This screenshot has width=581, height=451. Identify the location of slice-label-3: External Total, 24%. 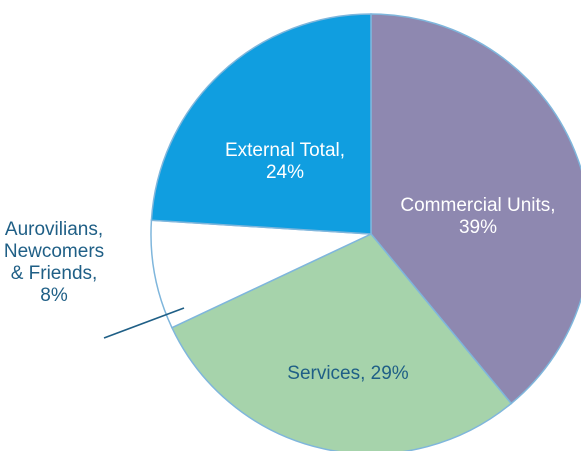
(285, 161).